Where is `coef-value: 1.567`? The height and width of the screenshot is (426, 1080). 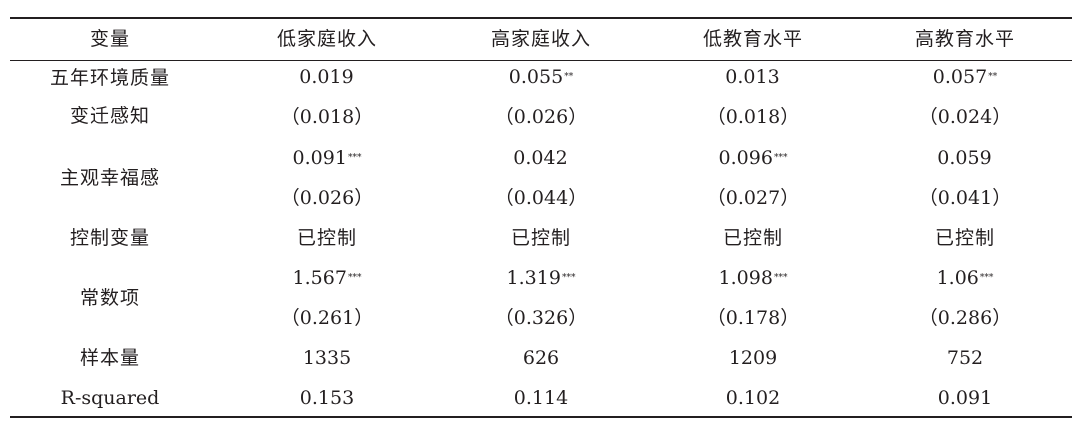 coef-value: 1.567 is located at coordinates (319, 277).